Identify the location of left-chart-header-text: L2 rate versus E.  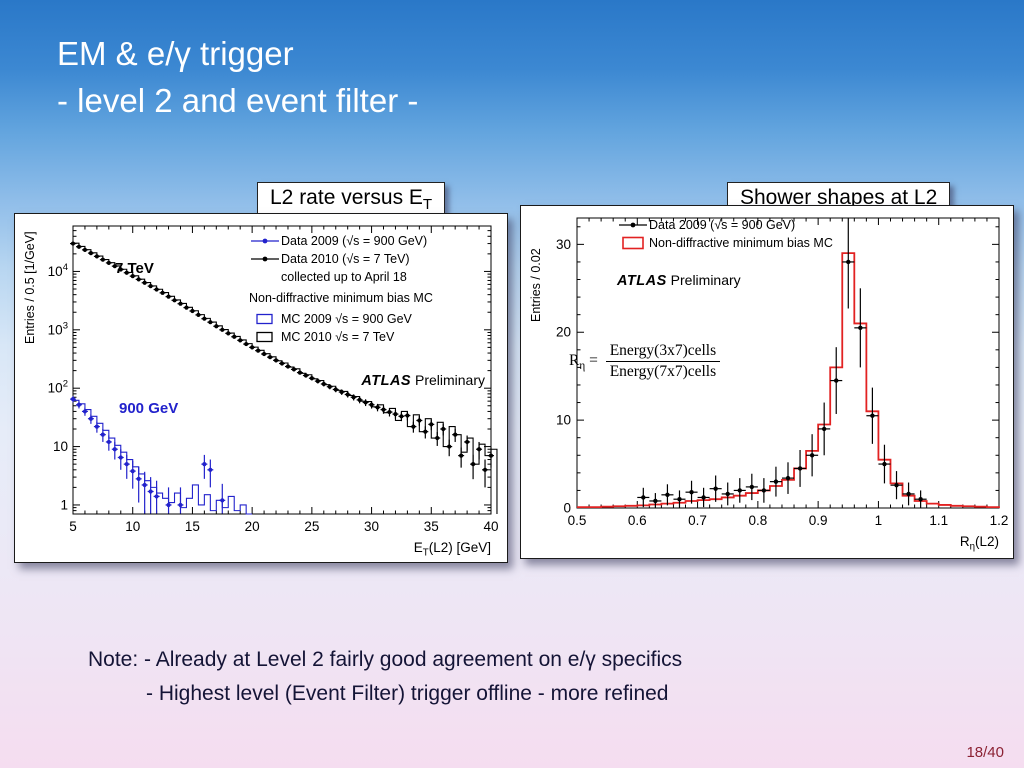
(346, 197).